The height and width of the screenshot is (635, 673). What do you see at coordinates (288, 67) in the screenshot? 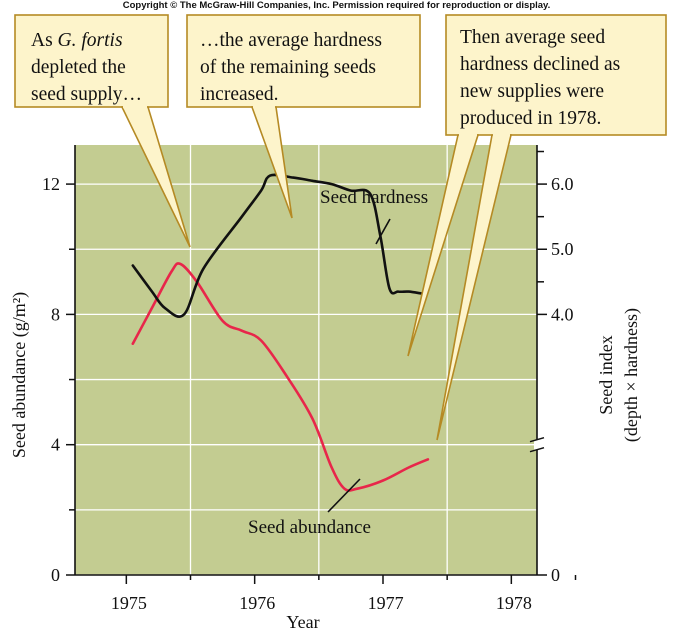
I see `callout-2-line-2: of the remaining seeds` at bounding box center [288, 67].